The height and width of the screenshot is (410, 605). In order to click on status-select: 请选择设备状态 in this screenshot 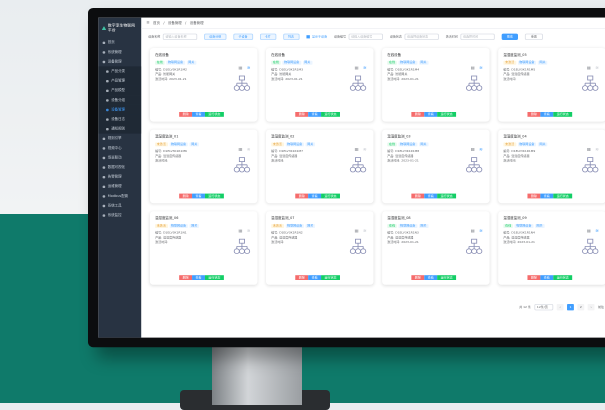, I will do `click(421, 36)`.